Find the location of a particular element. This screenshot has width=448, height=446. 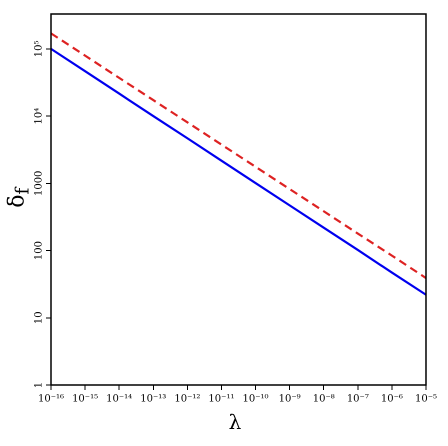

x-tick-label: 10⁻¹⁵ is located at coordinates (85, 399).